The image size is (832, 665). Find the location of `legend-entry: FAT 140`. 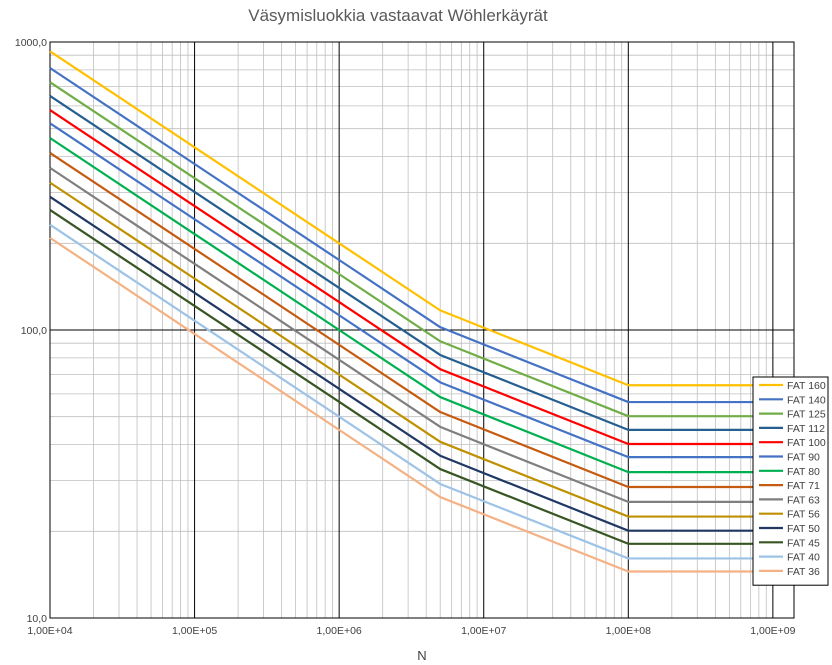

legend-entry: FAT 140 is located at coordinates (806, 400).